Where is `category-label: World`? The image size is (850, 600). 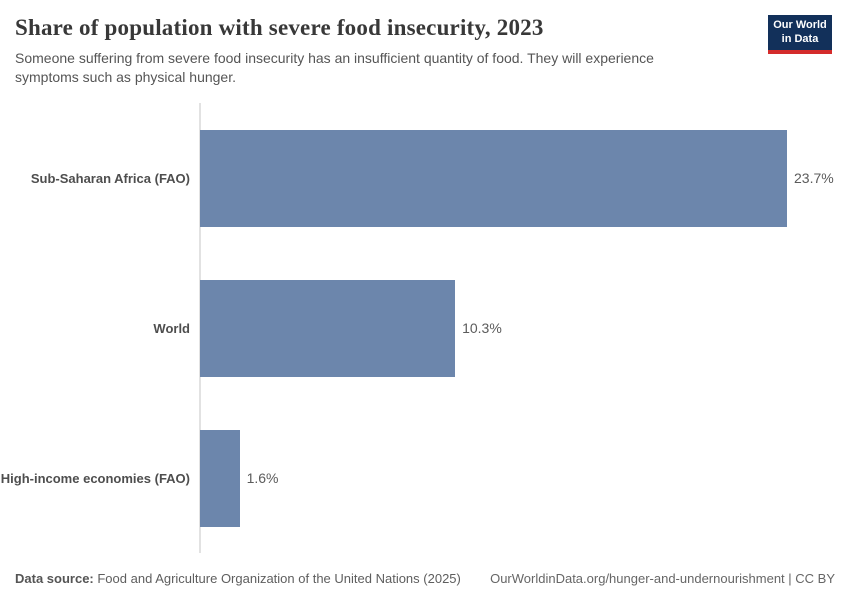
category-label: World is located at coordinates (171, 328).